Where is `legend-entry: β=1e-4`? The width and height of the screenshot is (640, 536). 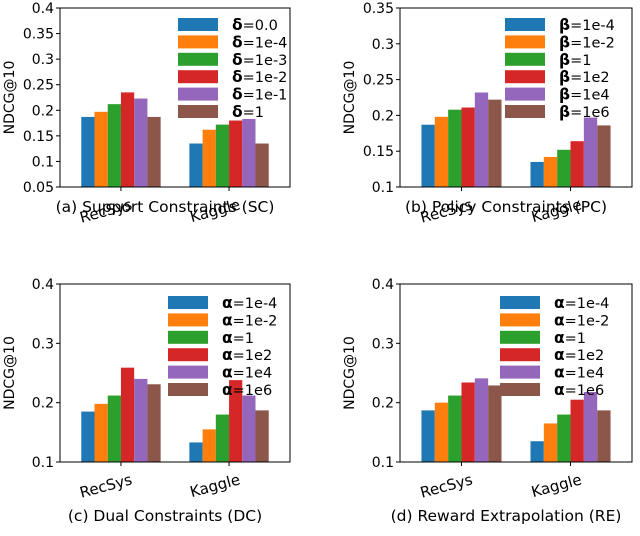
legend-entry: β=1e-4 is located at coordinates (587, 25).